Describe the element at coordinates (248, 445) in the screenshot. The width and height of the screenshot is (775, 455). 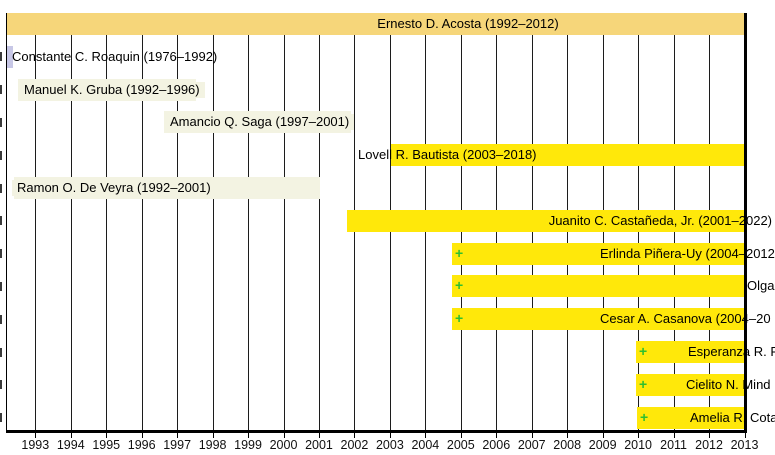
I see `x-axis-tick-label: 1999` at that location.